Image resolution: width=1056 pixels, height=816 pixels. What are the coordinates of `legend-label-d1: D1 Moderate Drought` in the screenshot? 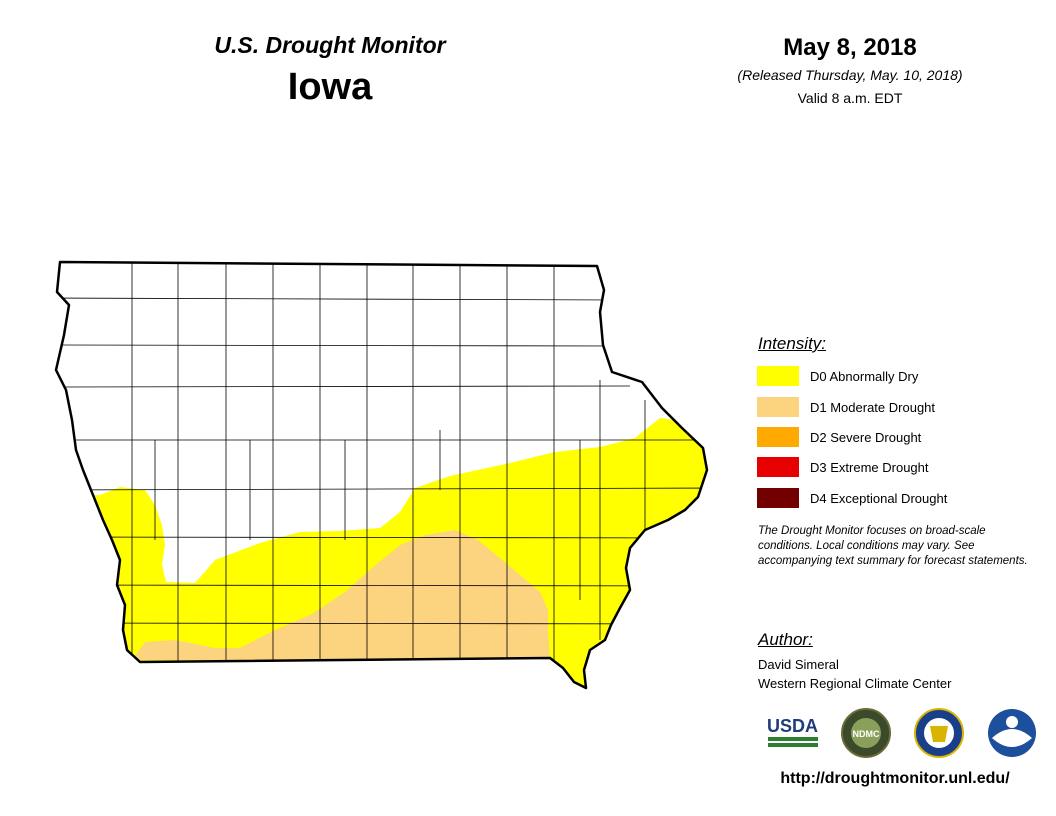 It's located at (873, 407).